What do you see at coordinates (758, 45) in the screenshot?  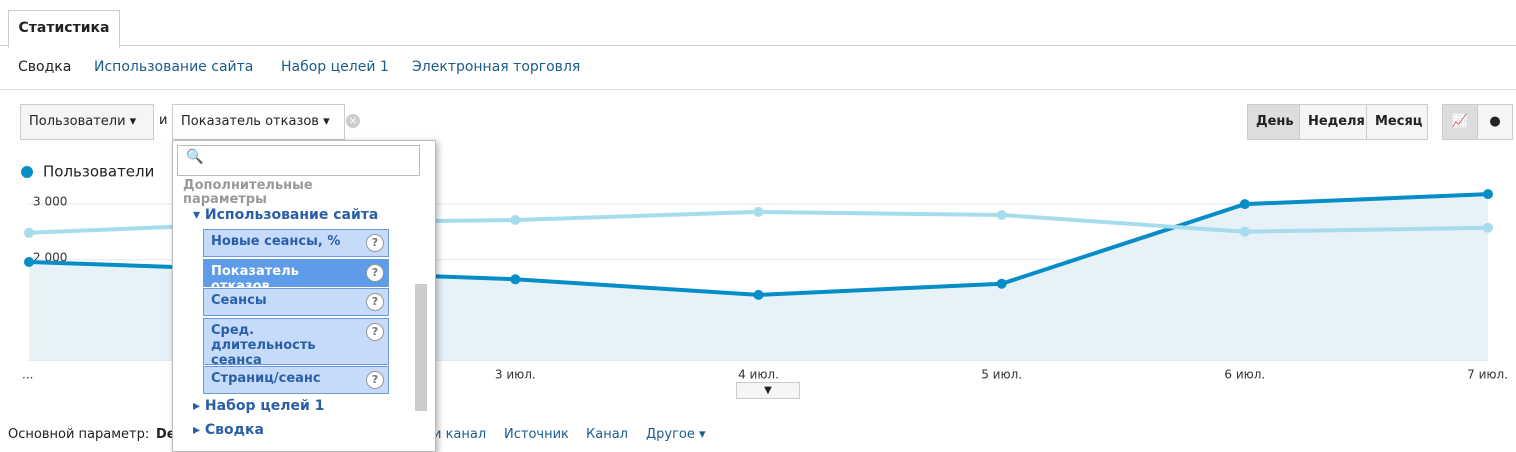 I see `tab-line` at bounding box center [758, 45].